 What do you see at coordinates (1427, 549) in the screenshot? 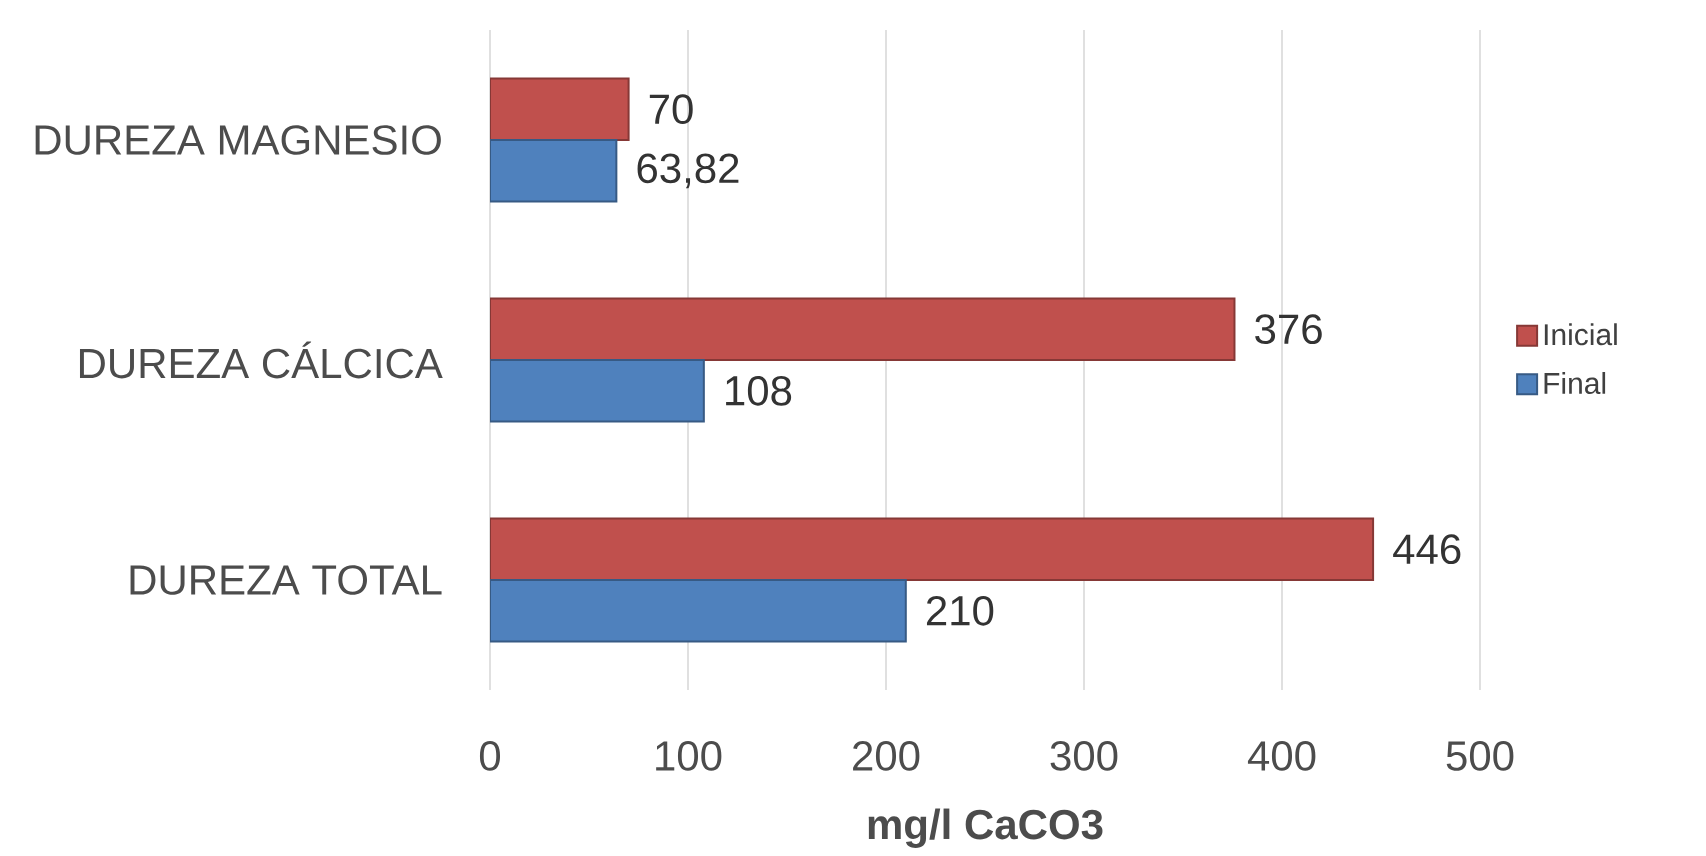
I see `data-label: 446` at bounding box center [1427, 549].